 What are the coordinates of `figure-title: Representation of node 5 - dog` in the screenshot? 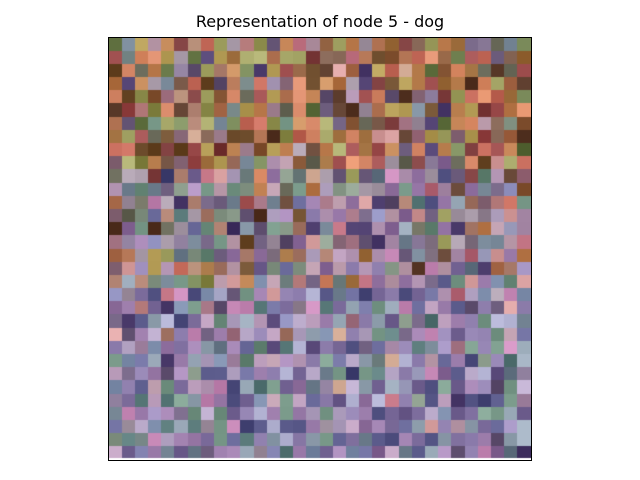 It's located at (320, 21).